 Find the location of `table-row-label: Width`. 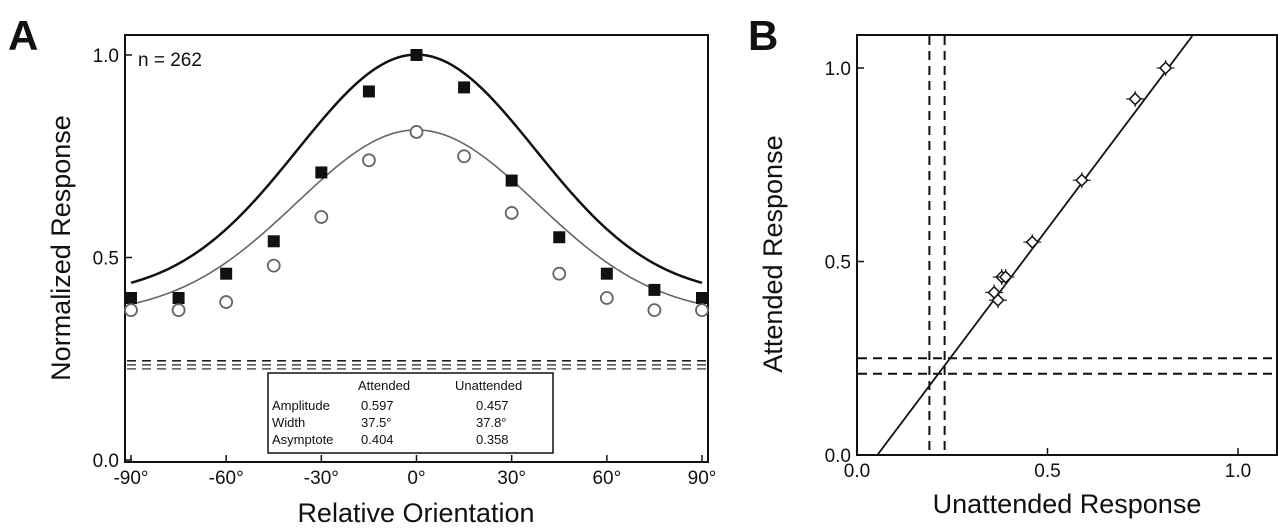

table-row-label: Width is located at coordinates (288, 422).